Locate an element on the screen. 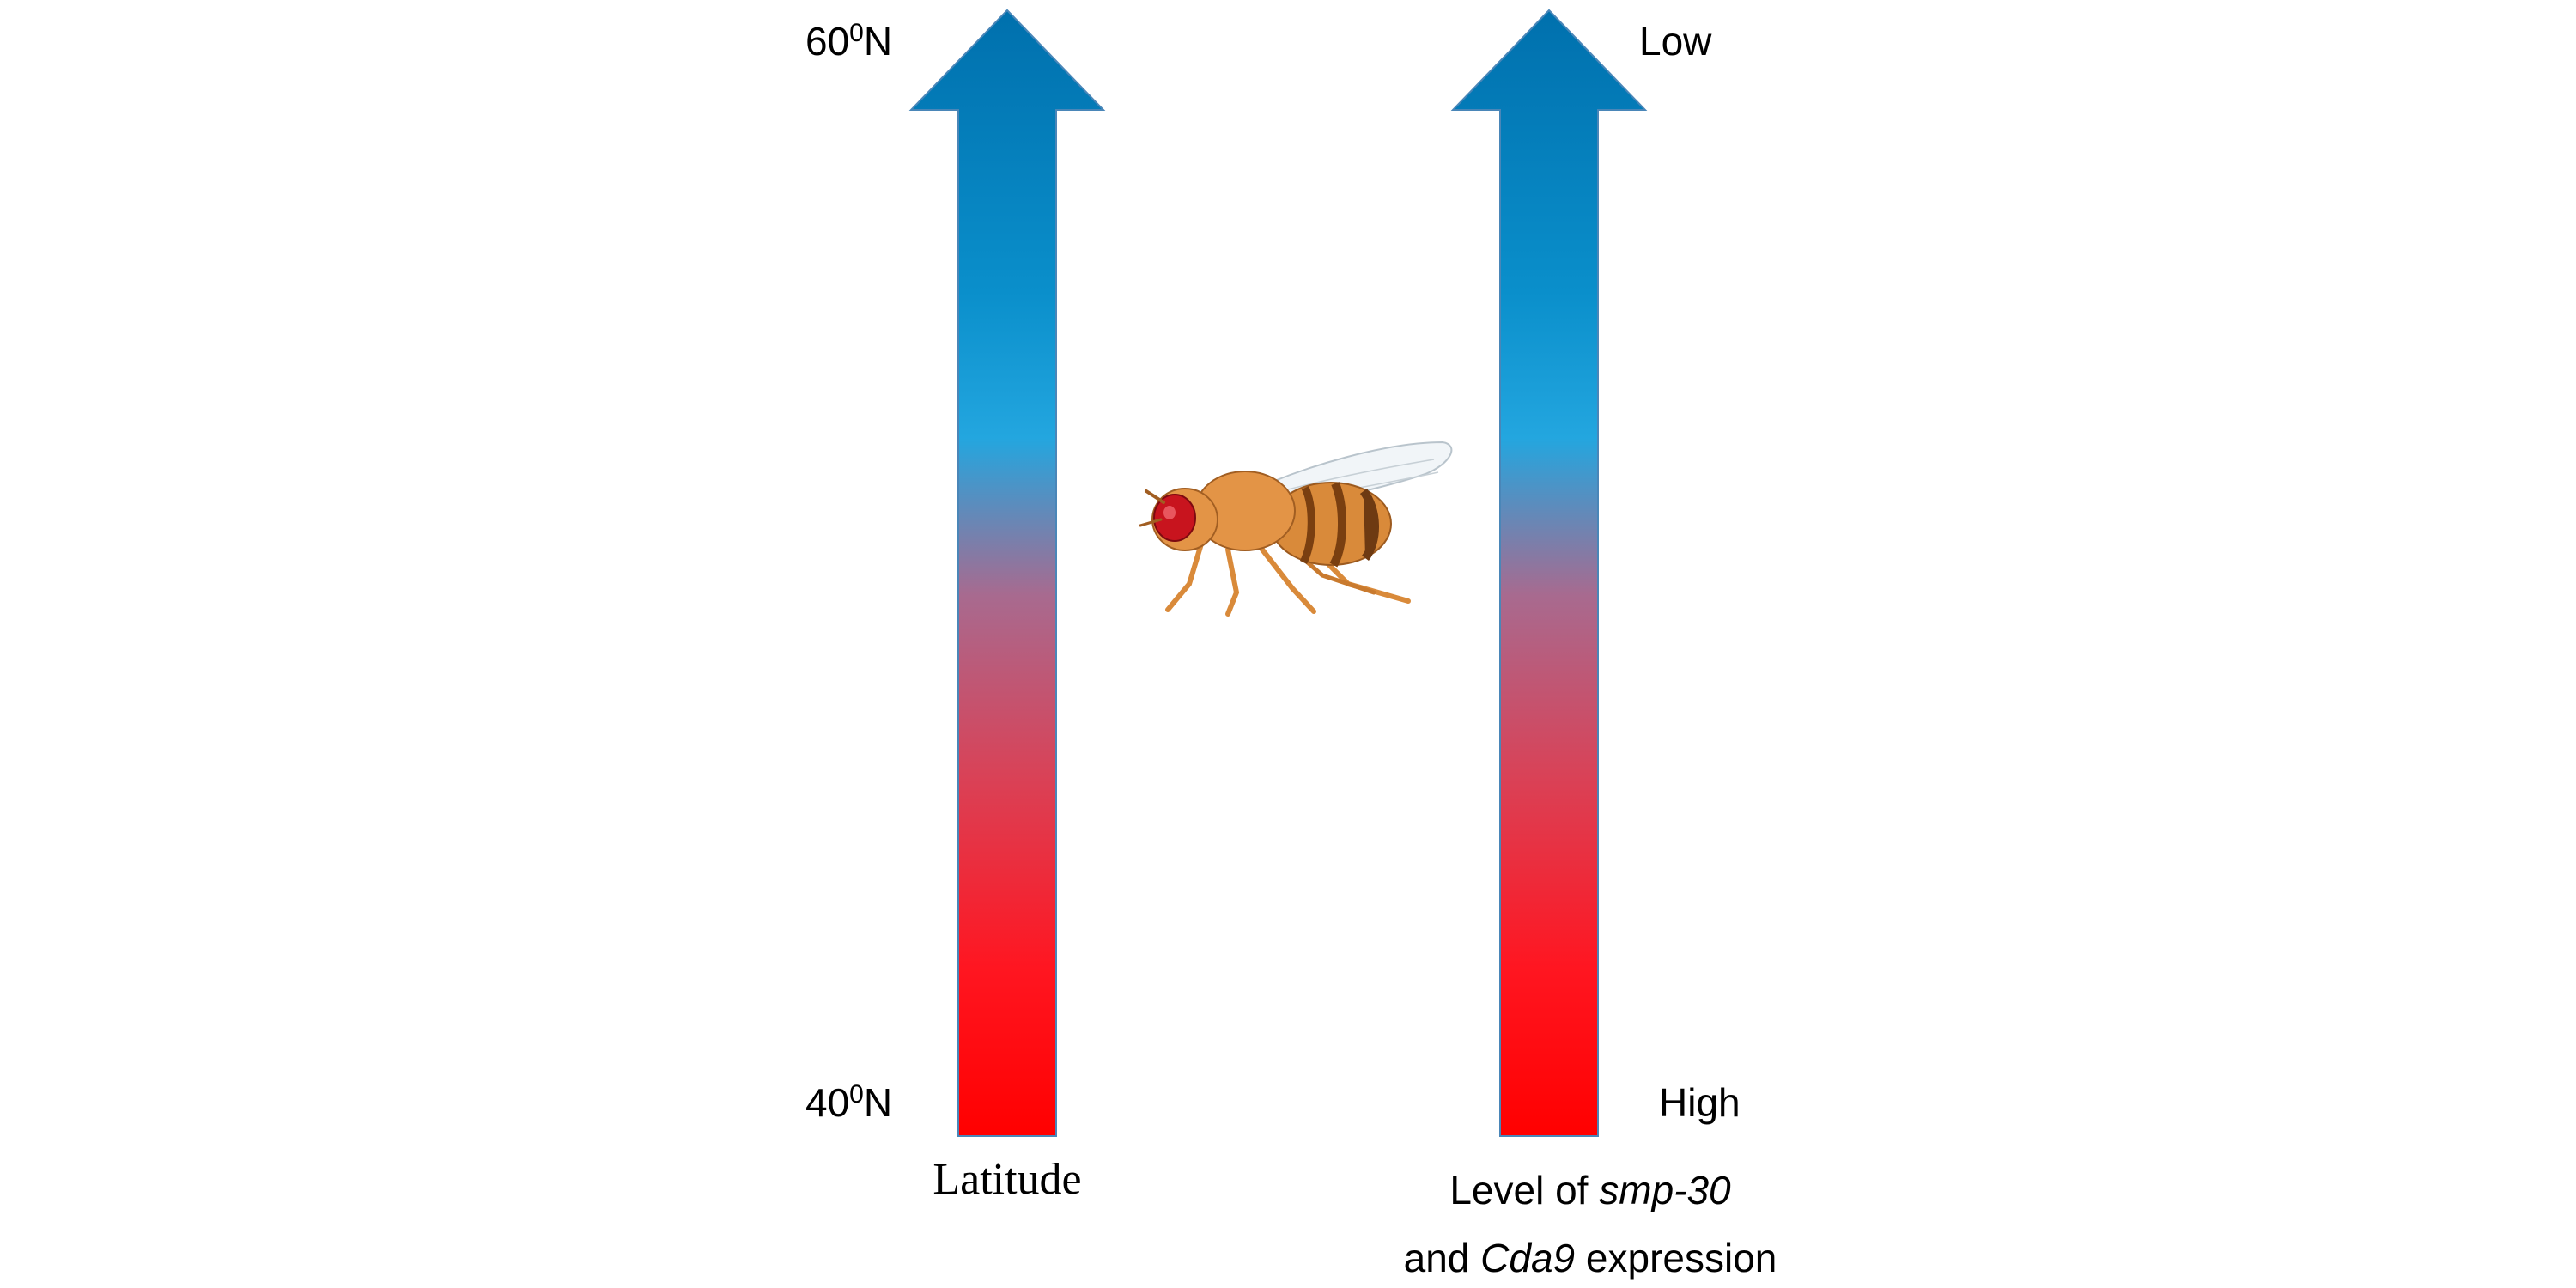 The height and width of the screenshot is (1288, 2576). expression-arrow is located at coordinates (1549, 573).